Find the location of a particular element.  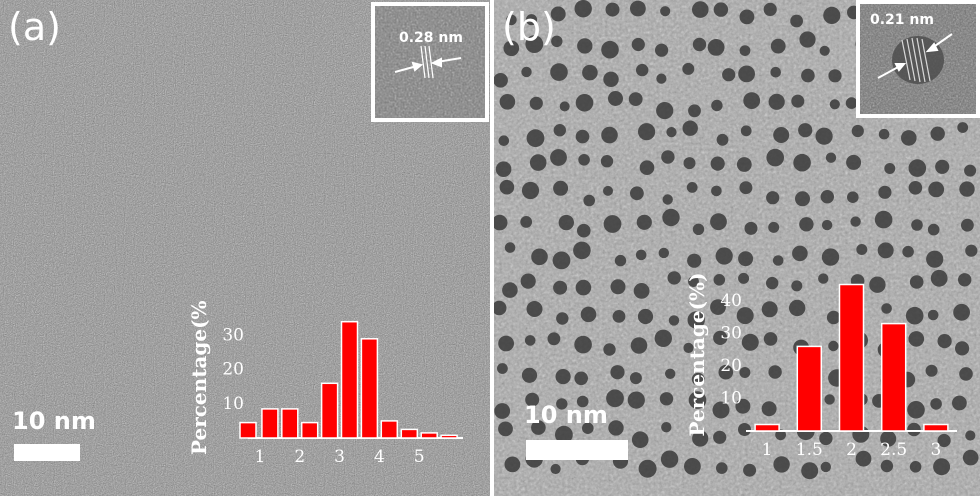

histogram-b-y-tick-2: 30 is located at coordinates (731, 333).